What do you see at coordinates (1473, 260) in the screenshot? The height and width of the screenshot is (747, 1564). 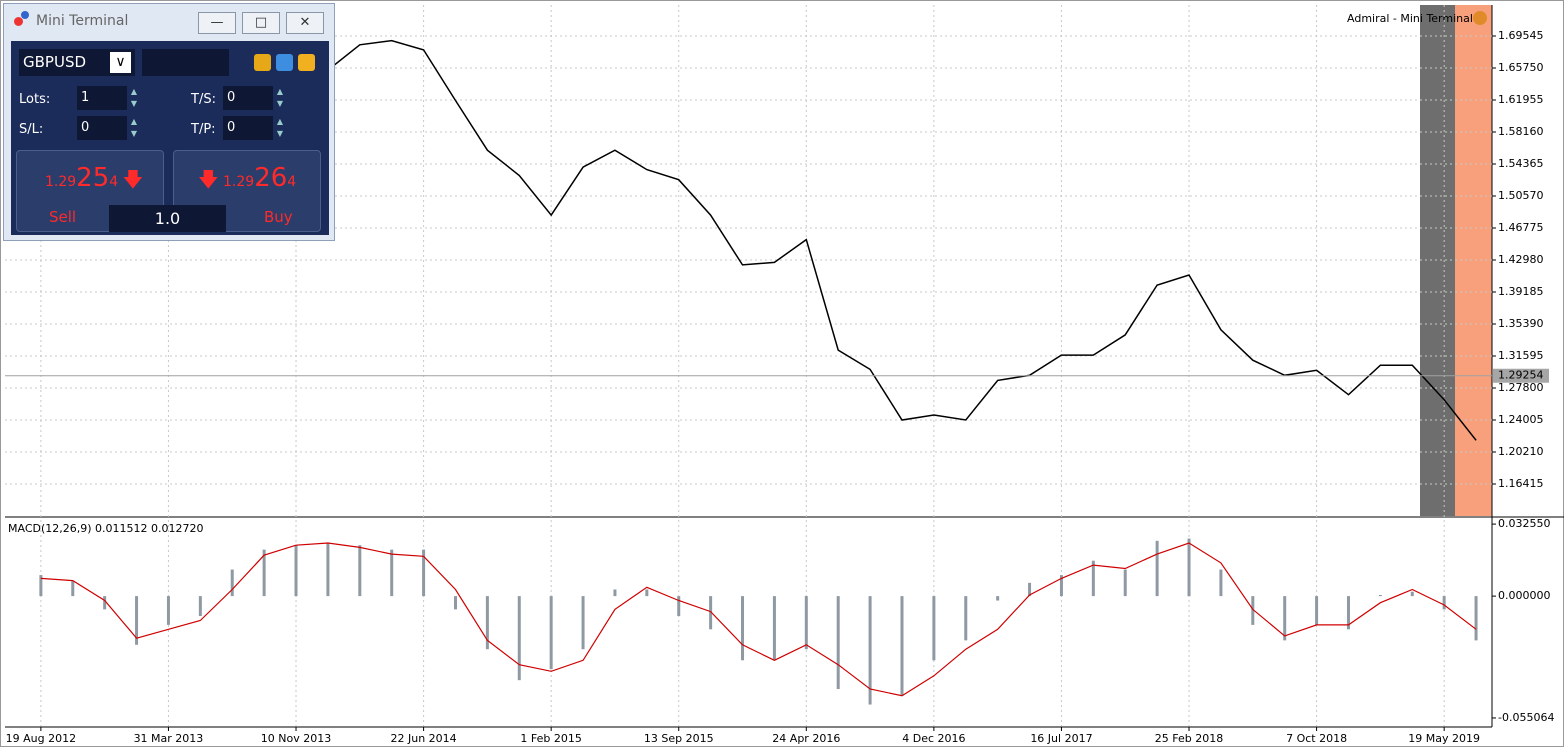 I see `shade-orange` at bounding box center [1473, 260].